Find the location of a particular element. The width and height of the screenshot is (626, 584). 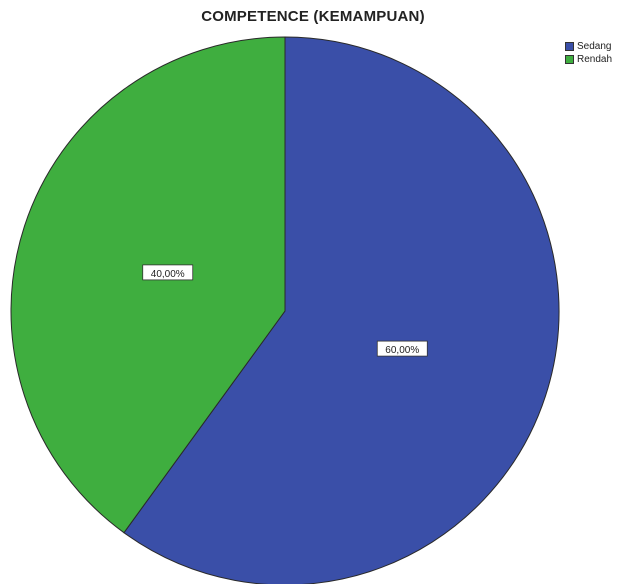

data-label-group-sedang: 60,00% is located at coordinates (402, 348).